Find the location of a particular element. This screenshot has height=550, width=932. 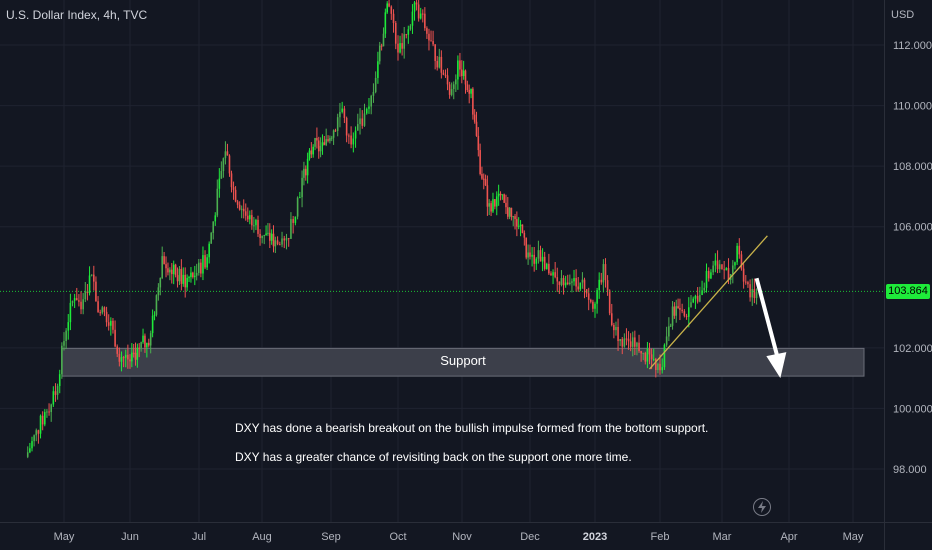

x-tick-label: Sep is located at coordinates (331, 537).